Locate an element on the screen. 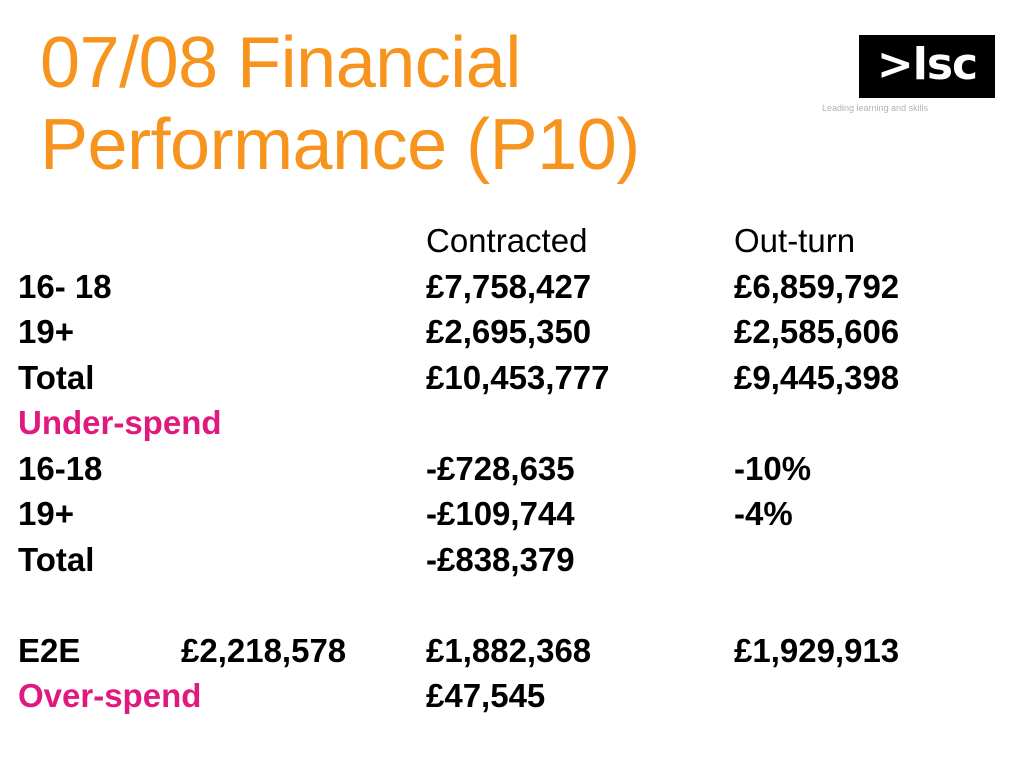 The height and width of the screenshot is (768, 1024). overspend-label: Over-spend is located at coordinates (110, 695).